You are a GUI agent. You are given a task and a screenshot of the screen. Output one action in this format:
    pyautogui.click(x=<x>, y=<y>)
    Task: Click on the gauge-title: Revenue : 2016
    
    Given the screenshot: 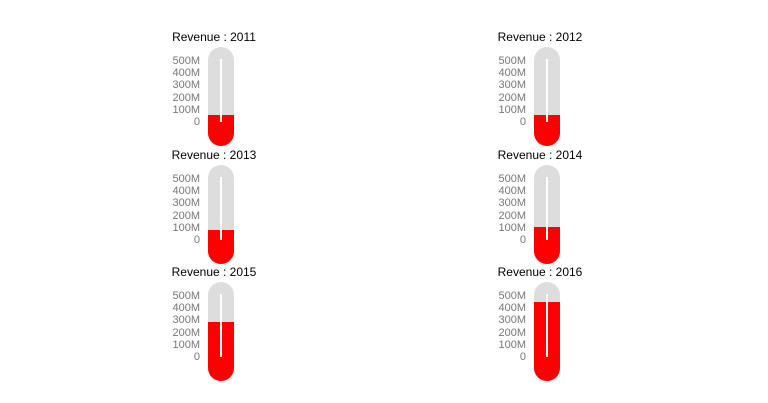 What is the action you would take?
    pyautogui.click(x=540, y=272)
    